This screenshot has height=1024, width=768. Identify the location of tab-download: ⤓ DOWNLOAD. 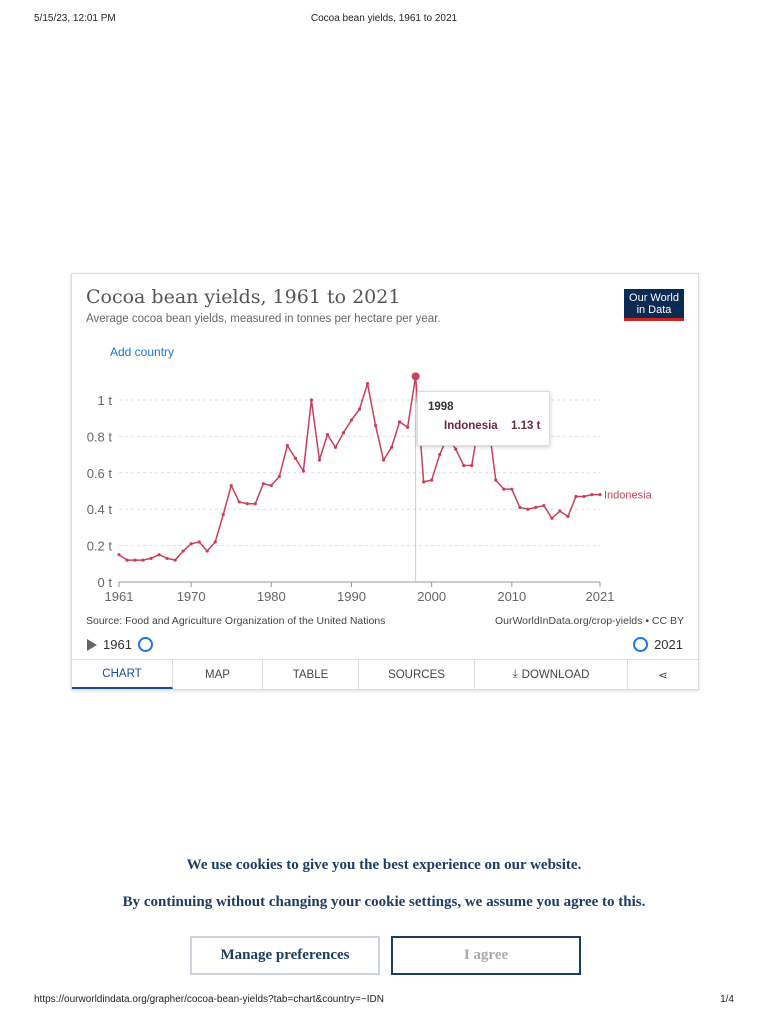
(551, 674).